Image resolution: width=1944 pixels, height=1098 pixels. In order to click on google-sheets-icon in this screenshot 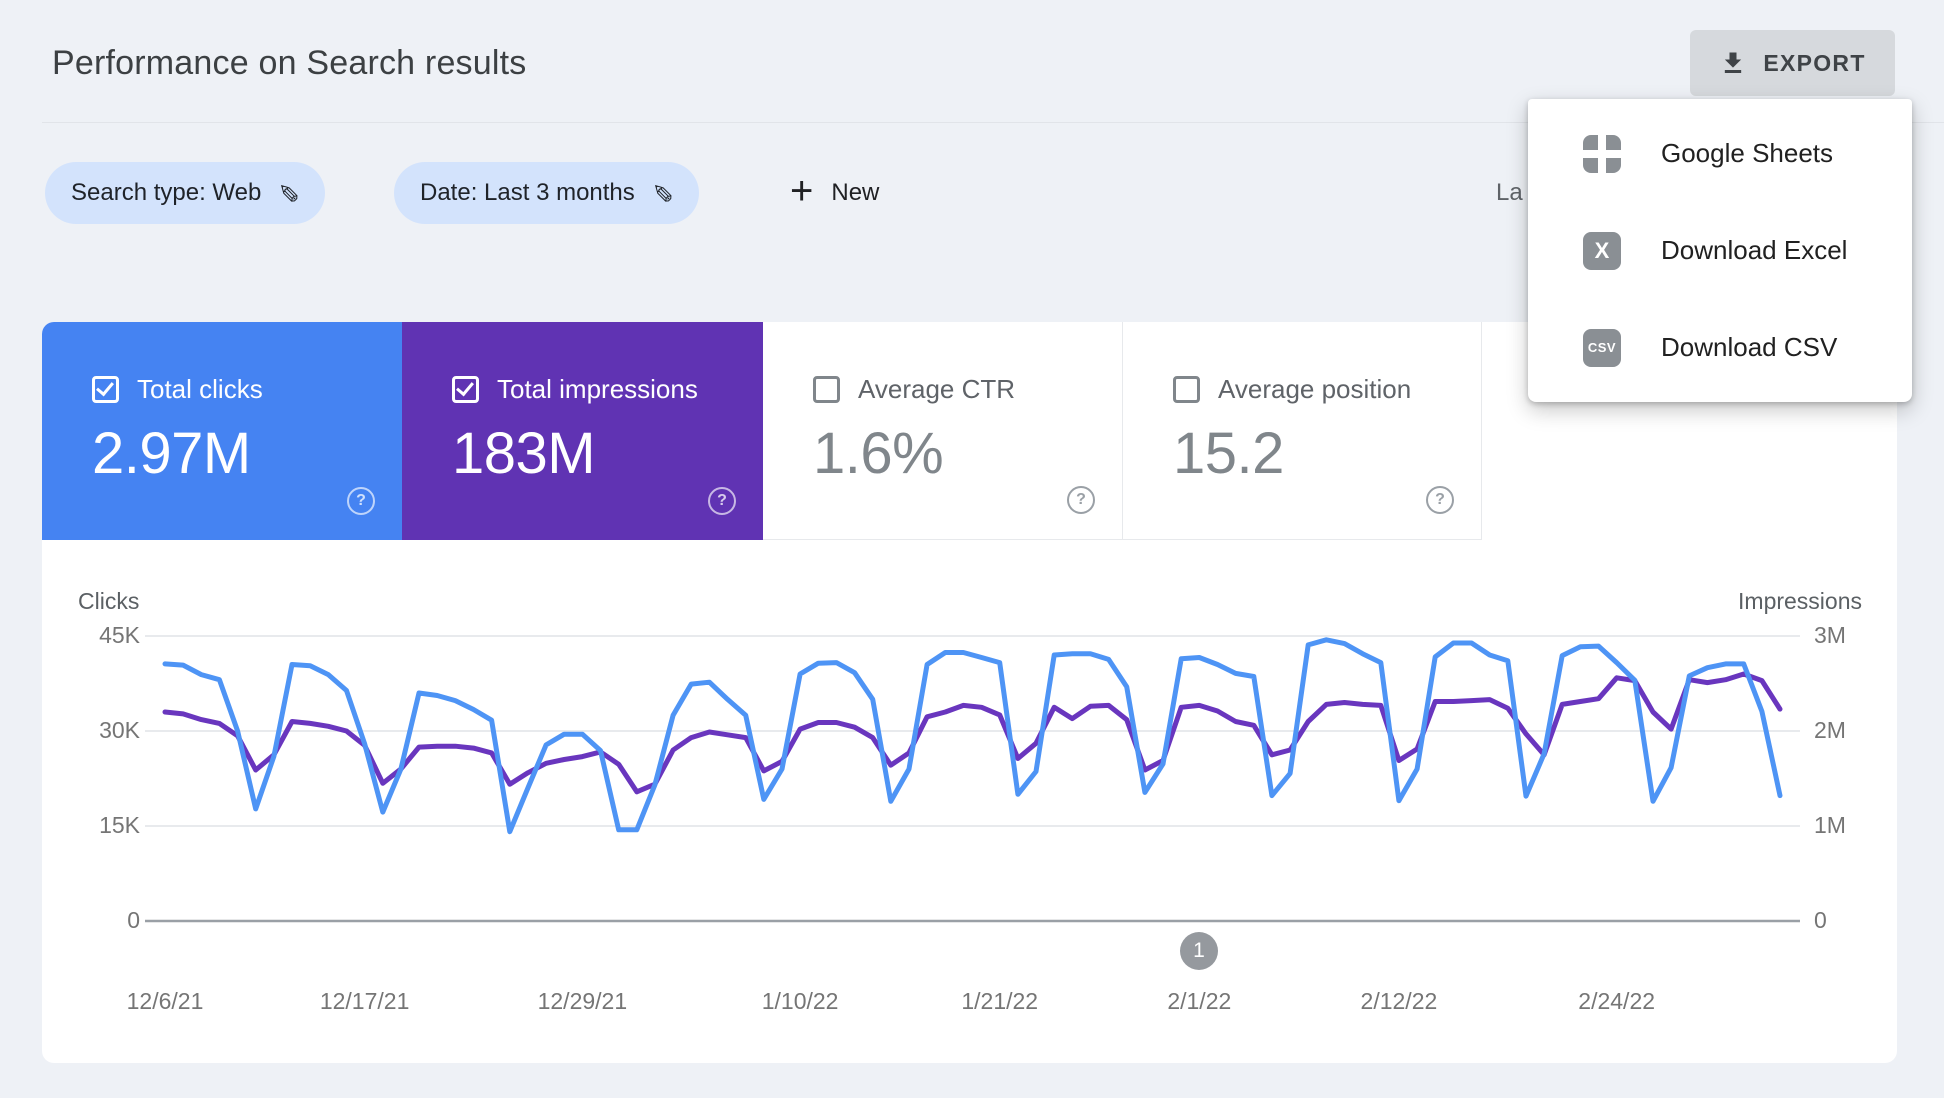, I will do `click(1602, 153)`.